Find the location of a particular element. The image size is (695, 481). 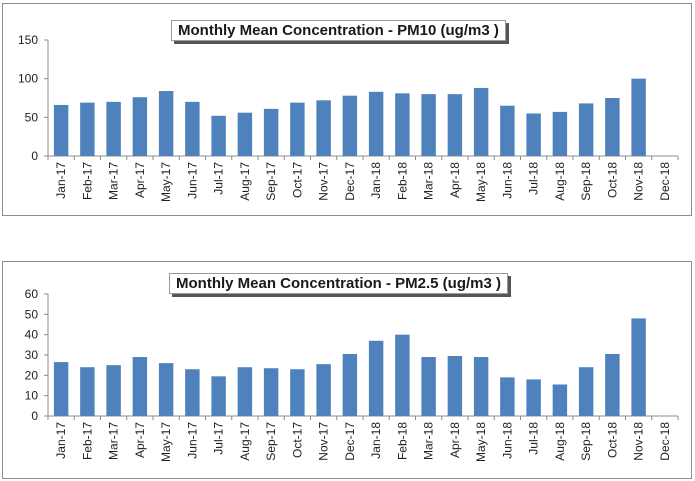

pm25-x-tick-label: Aug-18 is located at coordinates (560, 441).